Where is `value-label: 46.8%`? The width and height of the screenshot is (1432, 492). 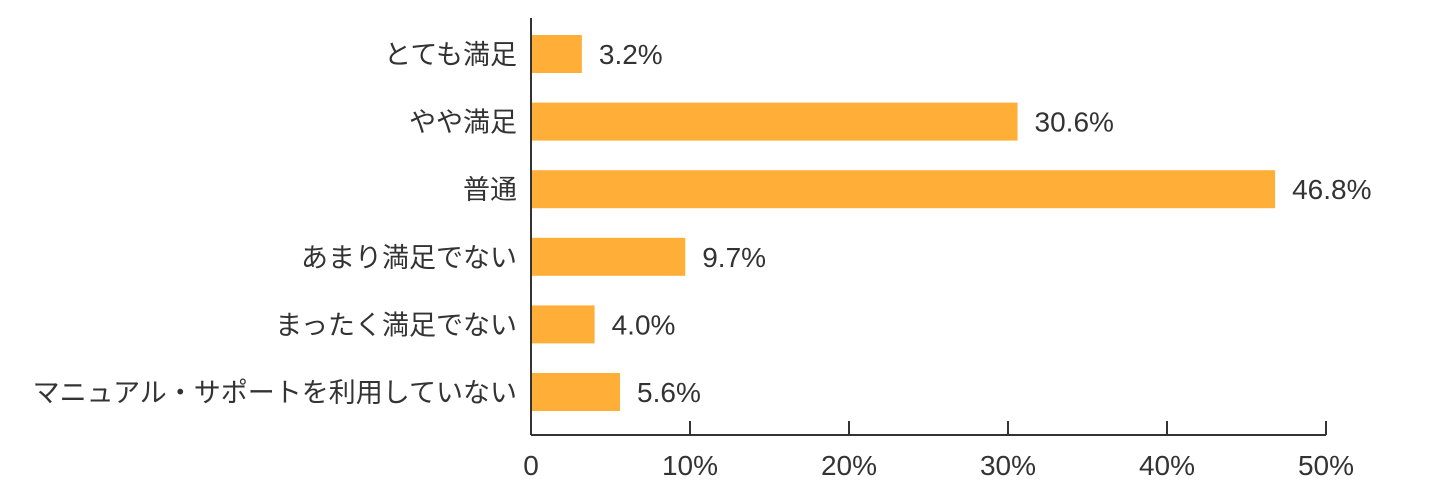
value-label: 46.8% is located at coordinates (1331, 189).